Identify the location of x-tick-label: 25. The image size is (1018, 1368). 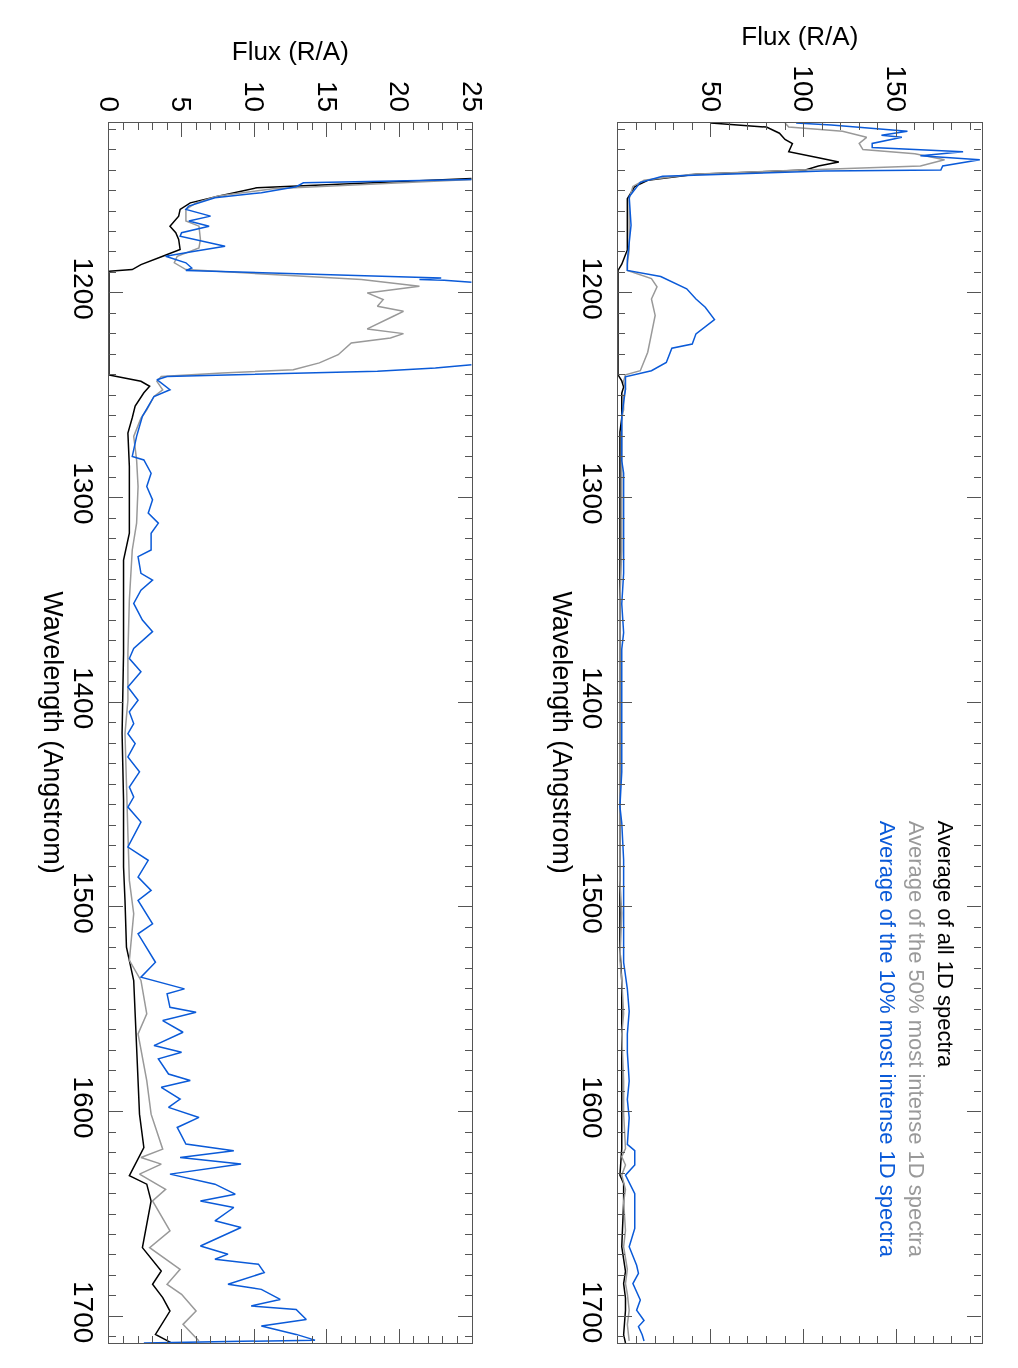
(472, 96).